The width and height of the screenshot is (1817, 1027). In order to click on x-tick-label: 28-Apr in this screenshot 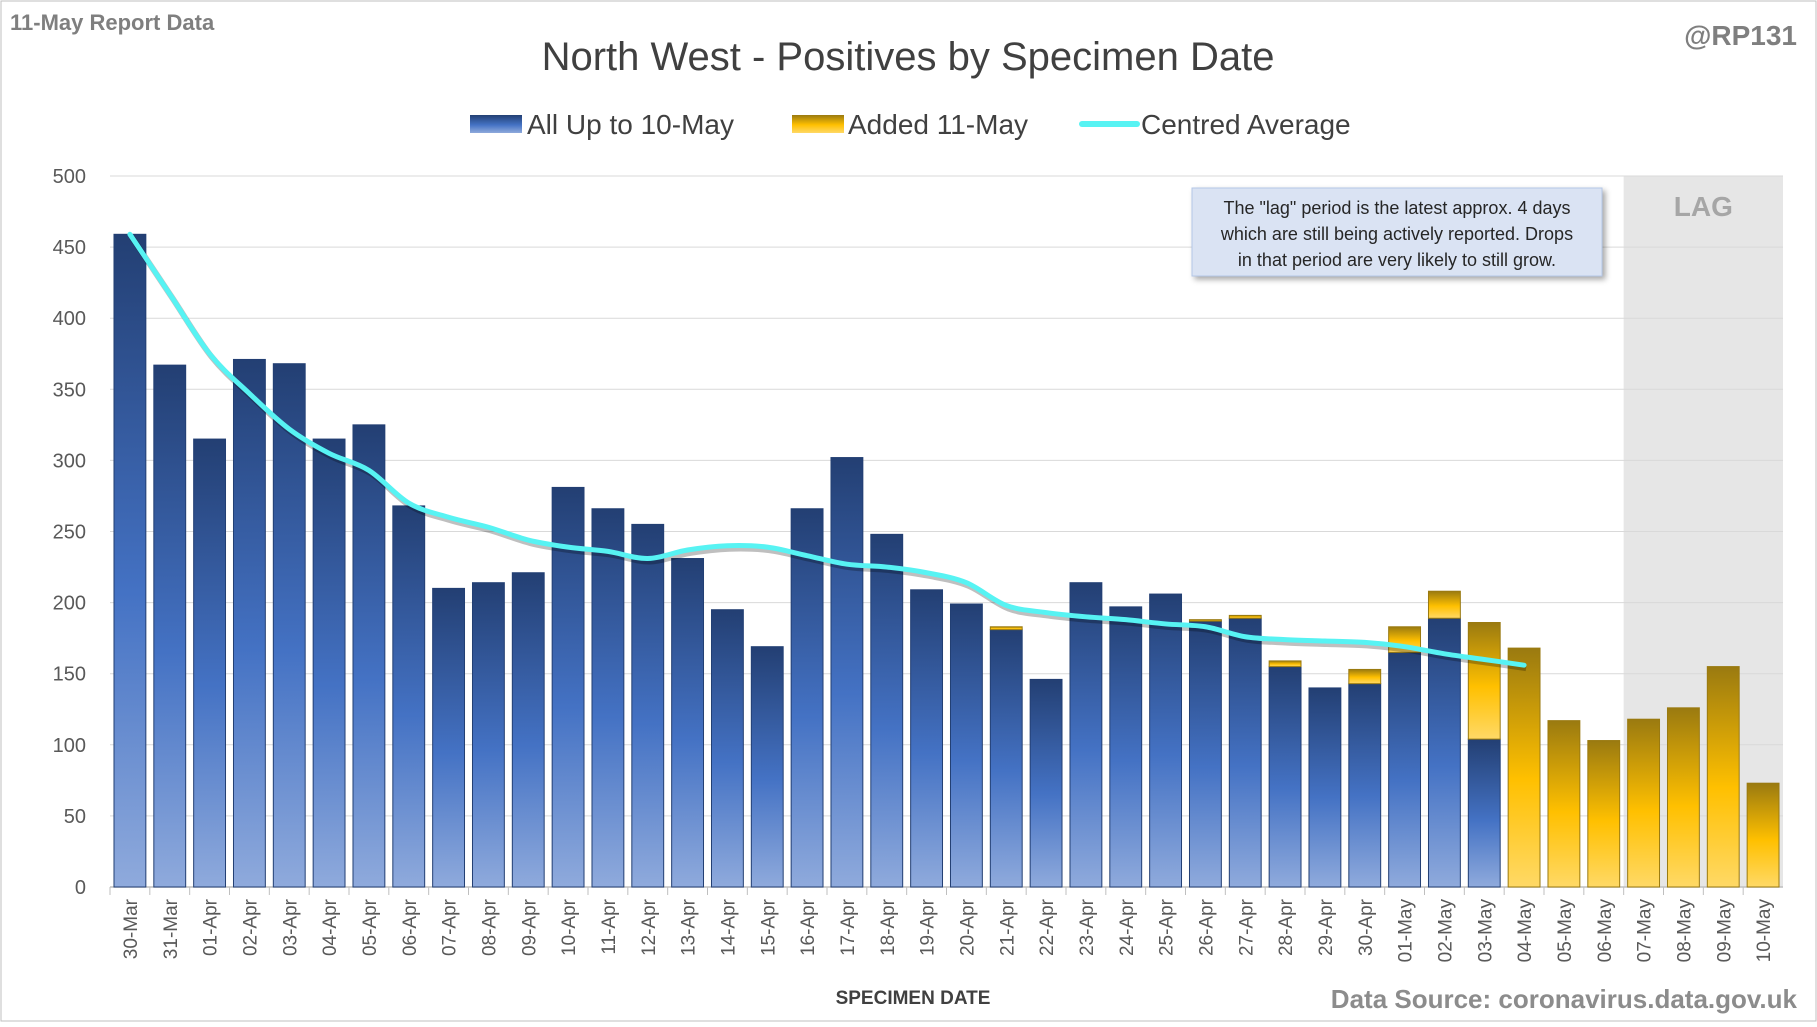, I will do `click(1286, 927)`.